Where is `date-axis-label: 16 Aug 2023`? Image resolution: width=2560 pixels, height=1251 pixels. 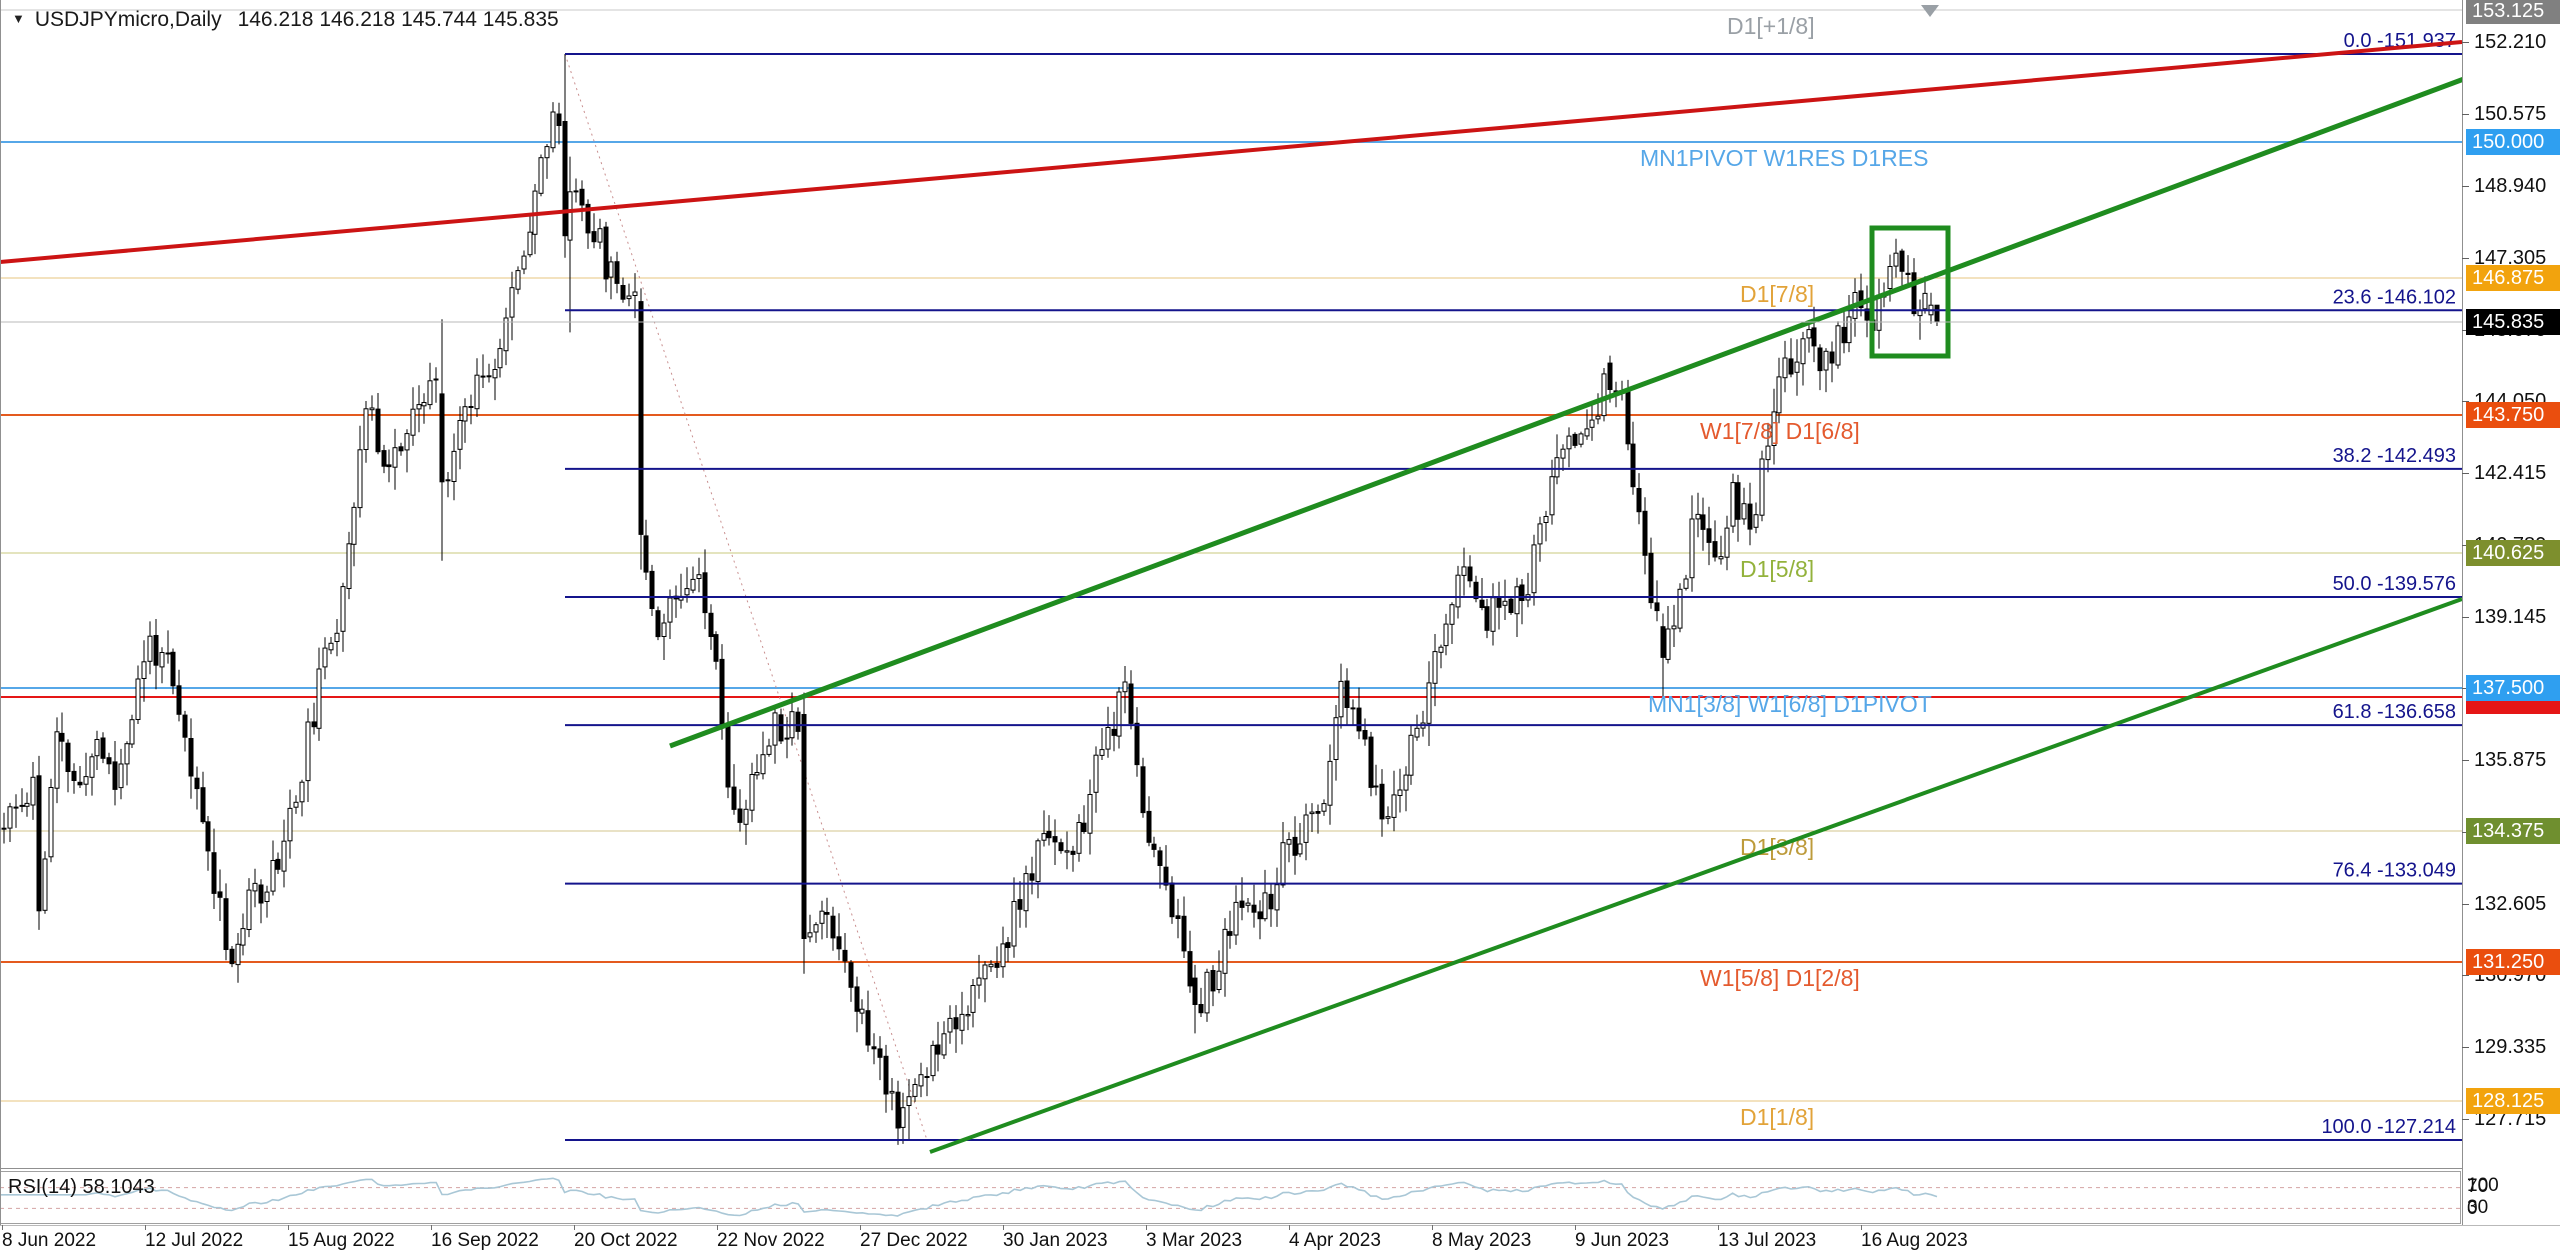
date-axis-label: 16 Aug 2023 is located at coordinates (1914, 1240).